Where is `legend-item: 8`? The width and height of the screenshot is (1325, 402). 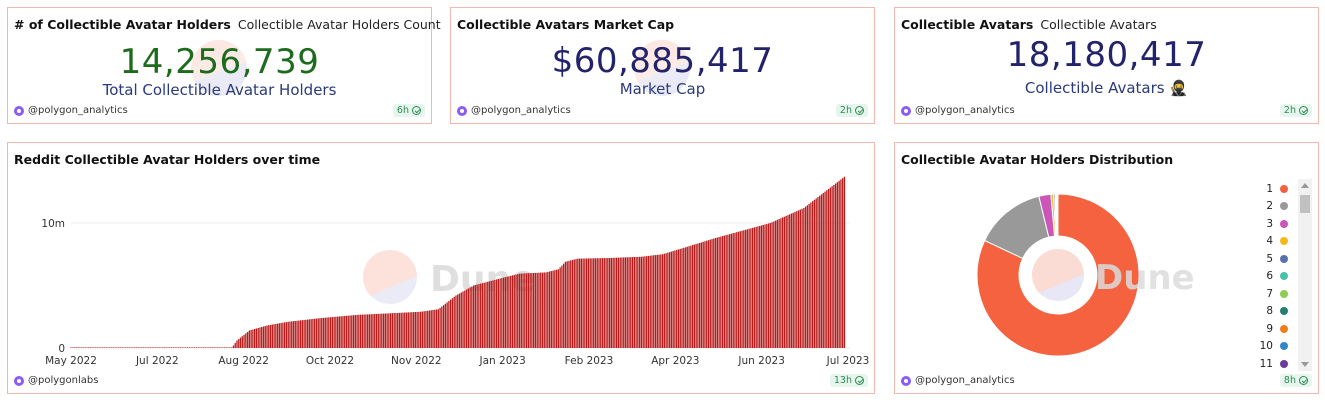
legend-item: 8 is located at coordinates (1274, 312).